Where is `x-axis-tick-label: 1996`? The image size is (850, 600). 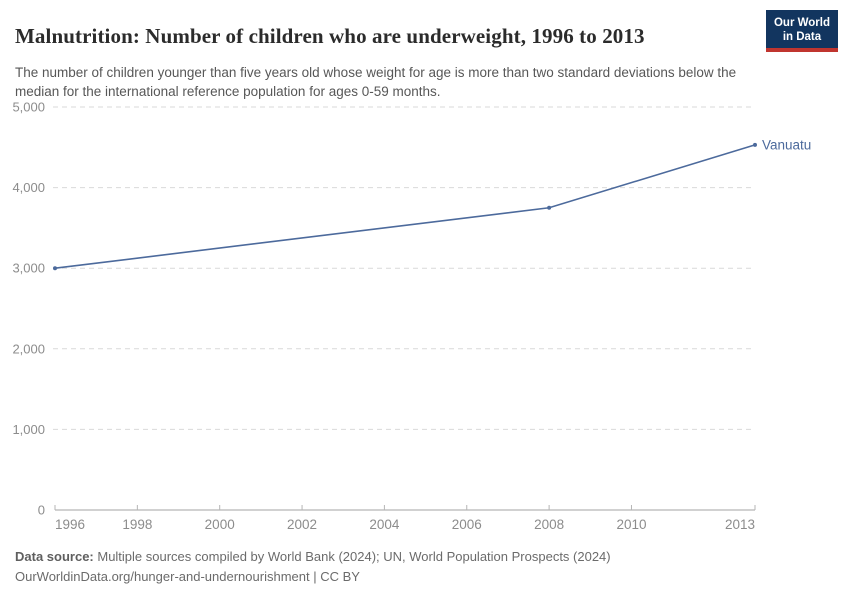
x-axis-tick-label: 1996 is located at coordinates (70, 524).